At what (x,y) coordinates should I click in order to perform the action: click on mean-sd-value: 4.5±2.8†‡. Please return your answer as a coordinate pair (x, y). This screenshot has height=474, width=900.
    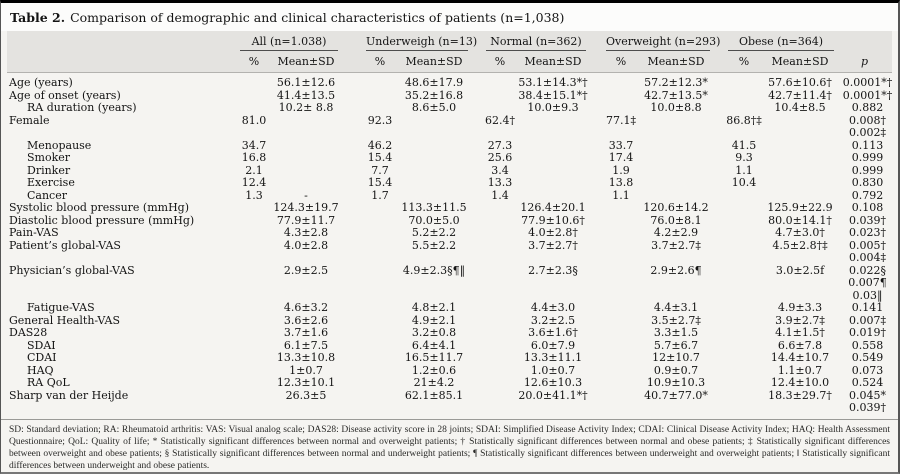
    Looking at the image, I should click on (800, 245).